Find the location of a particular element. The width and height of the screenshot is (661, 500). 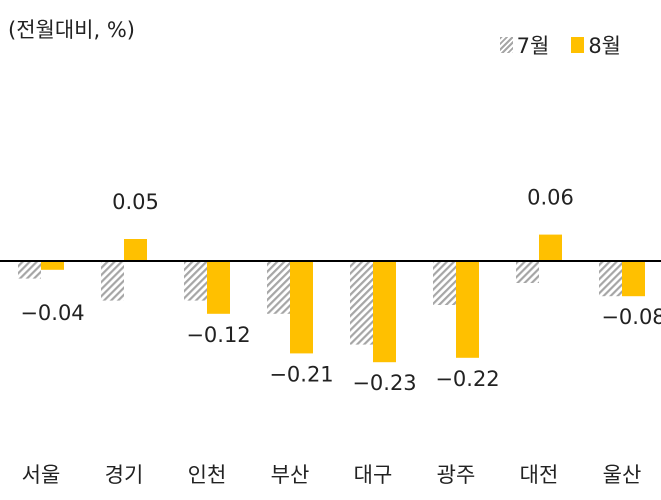

bar-aug-gwangju is located at coordinates (467, 309).